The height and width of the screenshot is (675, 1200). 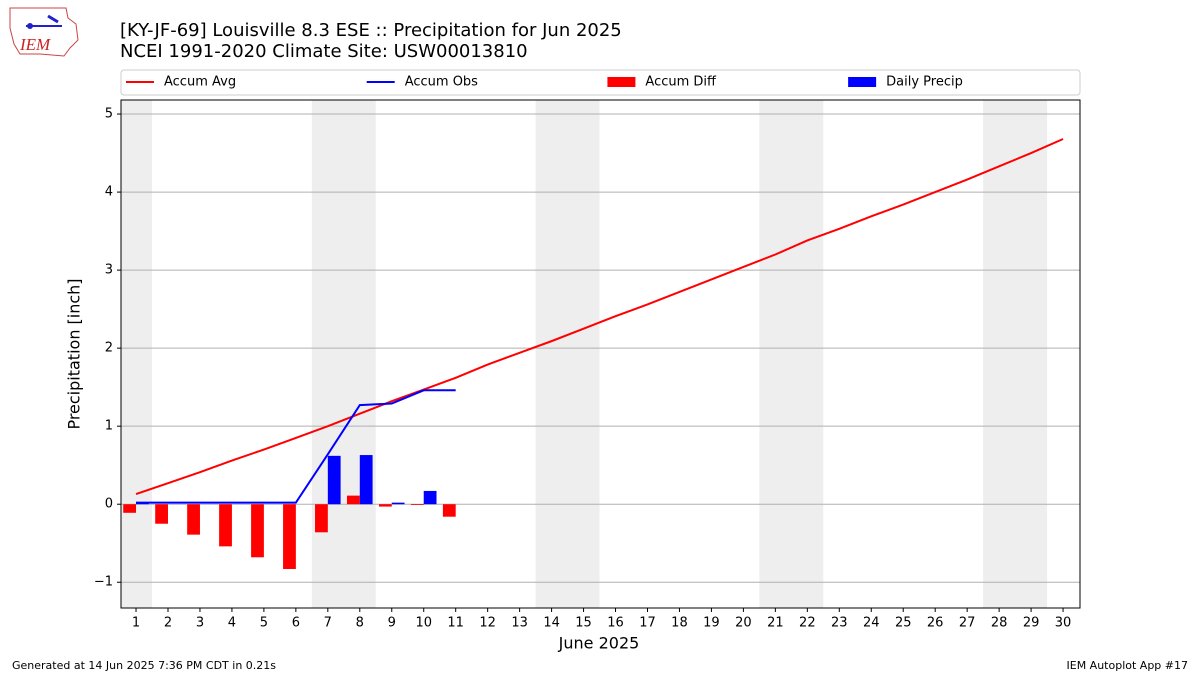 What do you see at coordinates (903, 623) in the screenshot?
I see `x-tick-label: 25` at bounding box center [903, 623].